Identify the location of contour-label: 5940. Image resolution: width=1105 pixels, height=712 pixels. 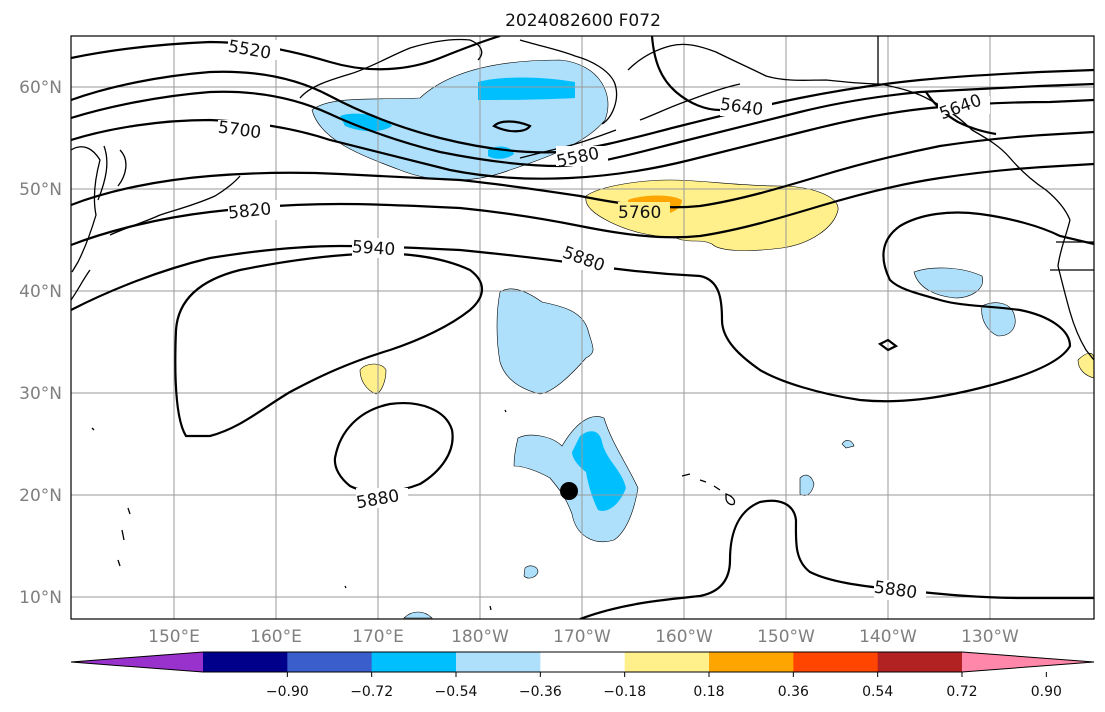
(373, 248).